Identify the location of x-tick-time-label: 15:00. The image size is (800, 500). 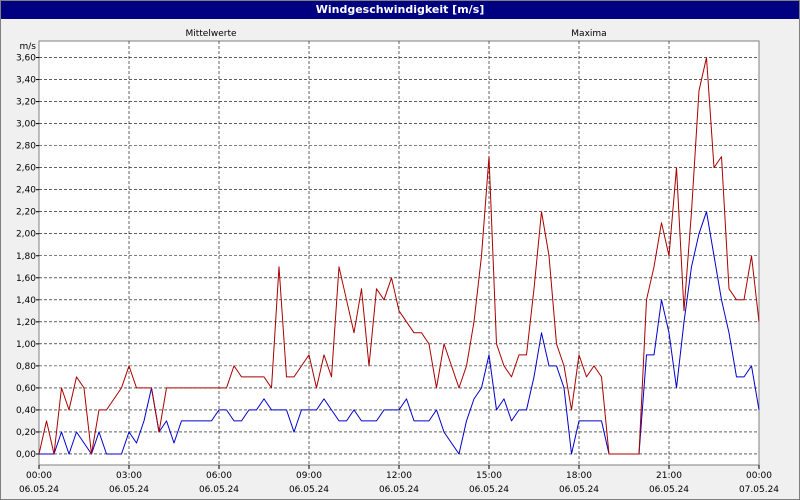
(489, 476).